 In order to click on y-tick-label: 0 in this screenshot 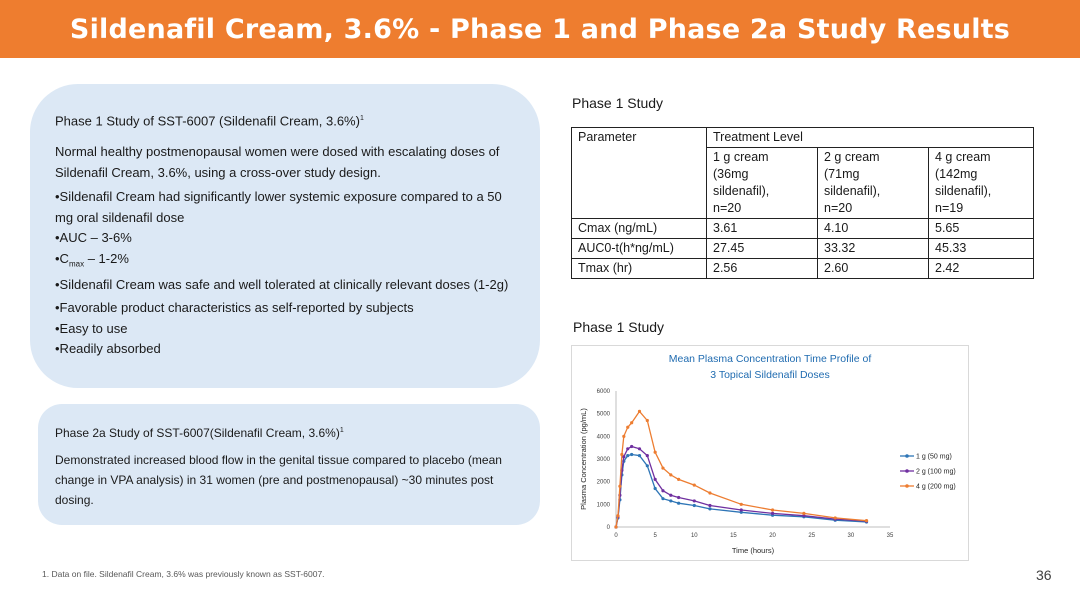, I will do `click(609, 528)`.